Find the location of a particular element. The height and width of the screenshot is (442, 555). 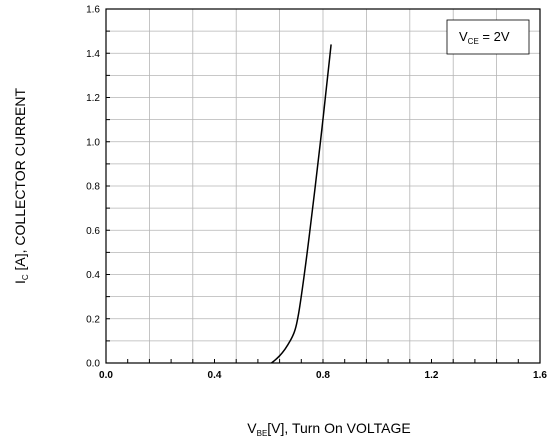

x-tick-labels: 0.0 0.4 0.8 1.2 1.6 is located at coordinates (323, 375).